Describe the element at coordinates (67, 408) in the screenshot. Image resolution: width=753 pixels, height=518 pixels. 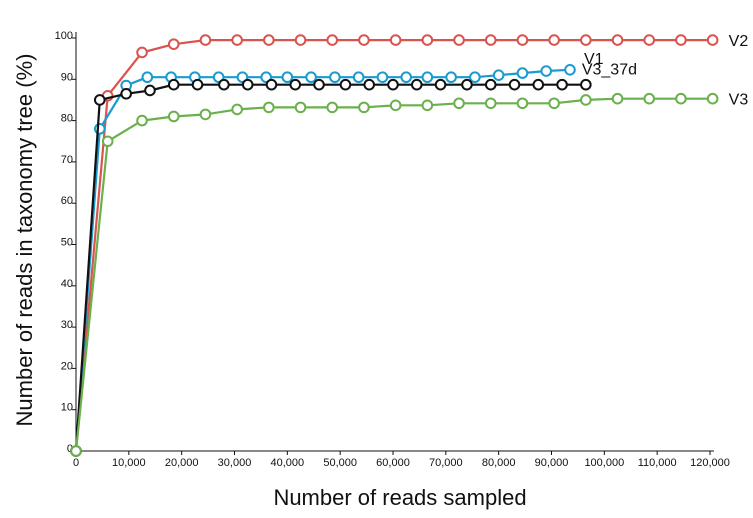
I see `y-tick-label: 10` at that location.